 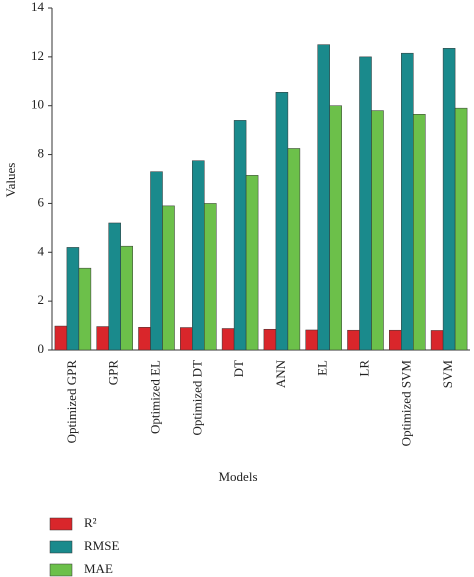 I want to click on x-tick-label: Optimized EL, so click(x=154, y=397).